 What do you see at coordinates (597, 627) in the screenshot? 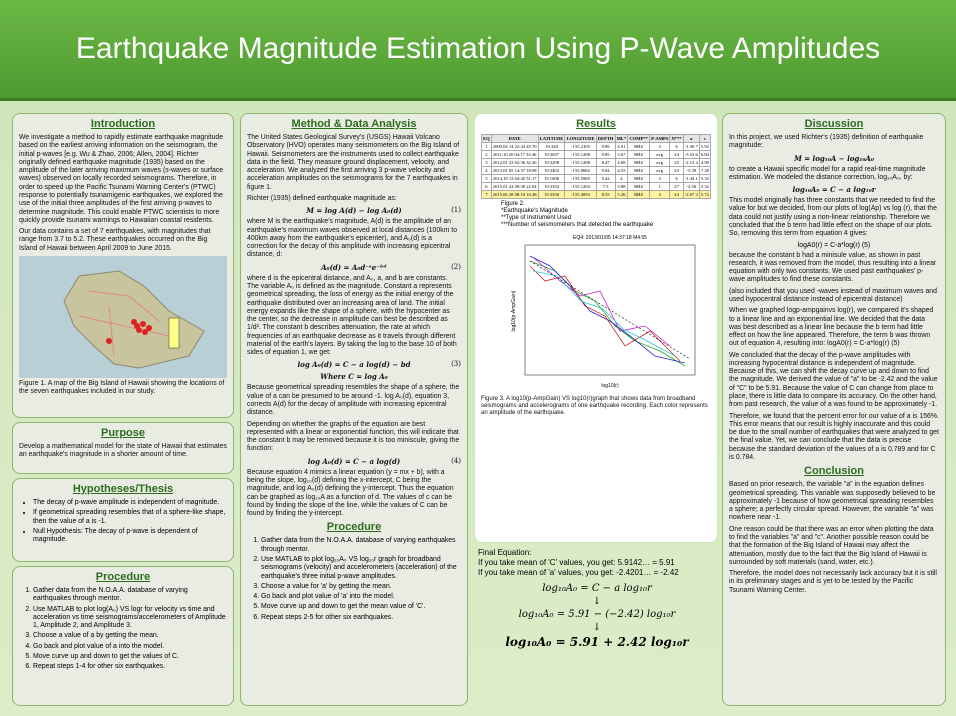
I see `final-formula: ↓` at bounding box center [597, 627].